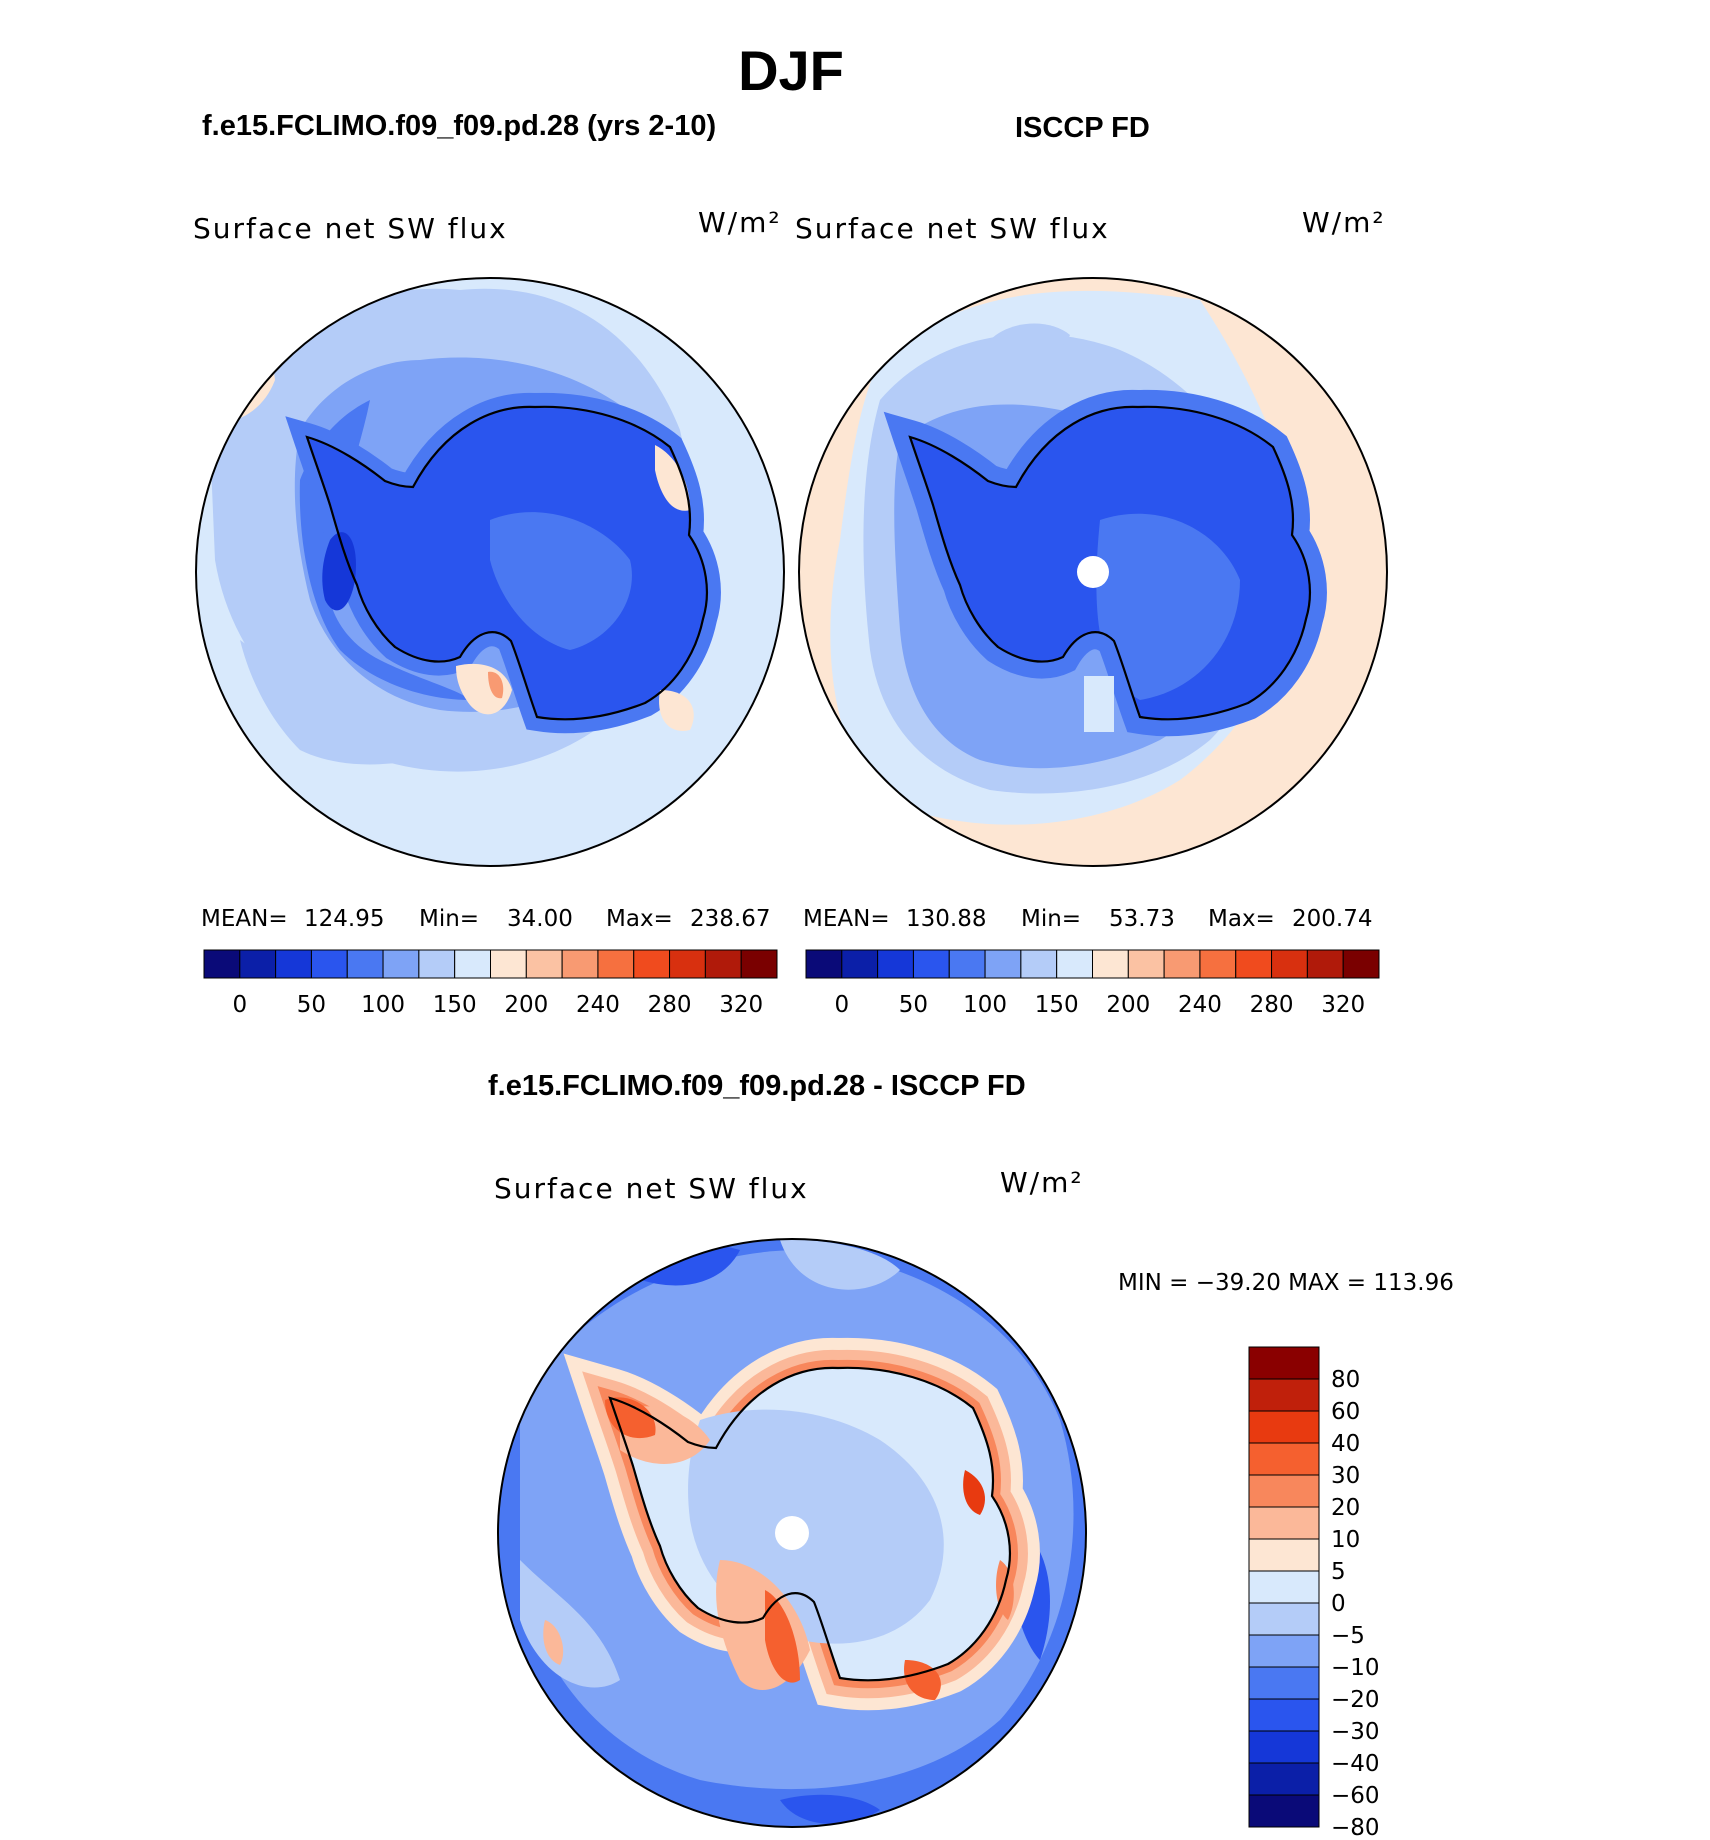 This screenshot has width=1710, height=1840. What do you see at coordinates (1272, 1005) in the screenshot?
I see `cb2-tick-label: 280` at bounding box center [1272, 1005].